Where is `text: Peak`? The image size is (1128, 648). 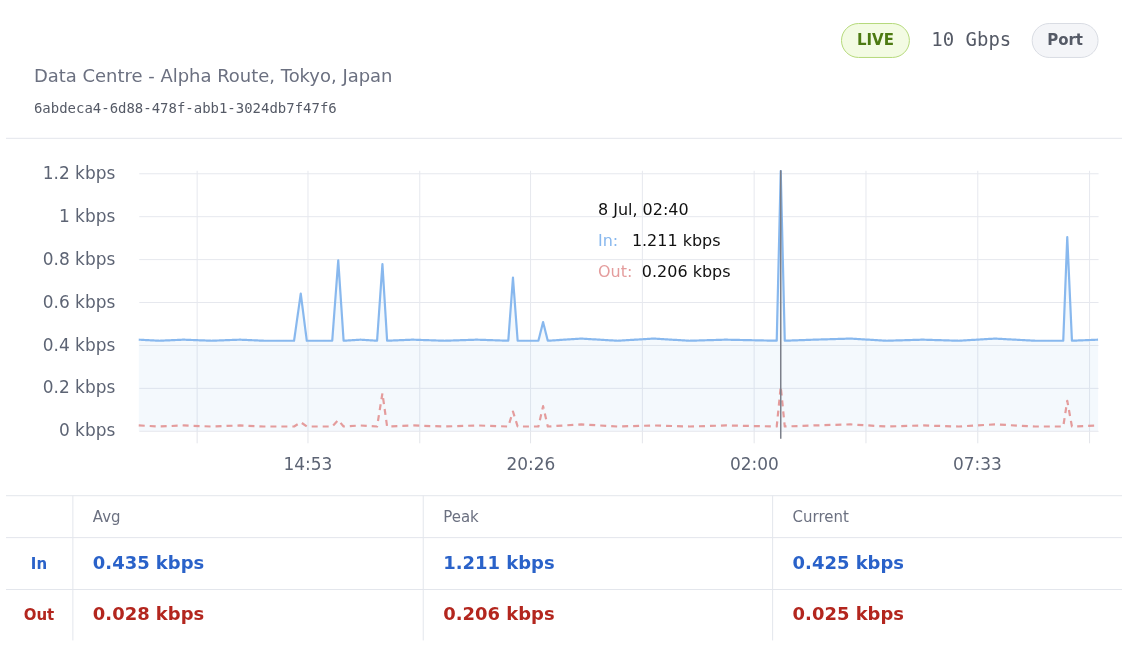 text: Peak is located at coordinates (461, 516).